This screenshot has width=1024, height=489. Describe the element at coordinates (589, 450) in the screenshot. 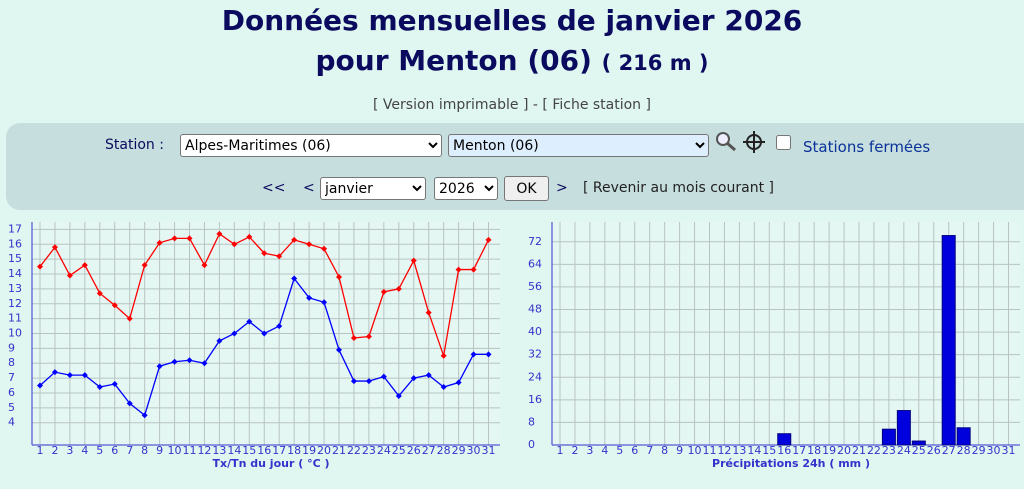

I see `x-tick-label: 3` at that location.